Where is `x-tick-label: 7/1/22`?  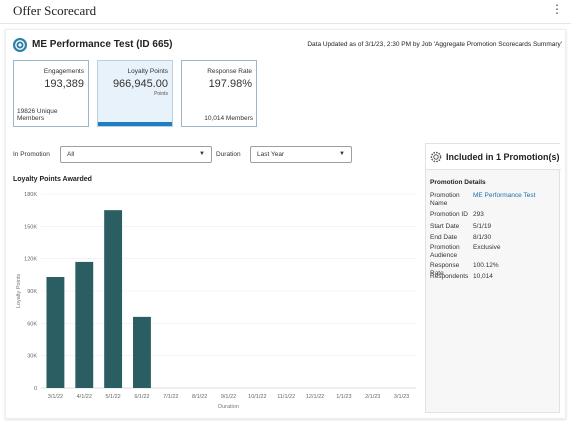
x-tick-label: 7/1/22 is located at coordinates (170, 397).